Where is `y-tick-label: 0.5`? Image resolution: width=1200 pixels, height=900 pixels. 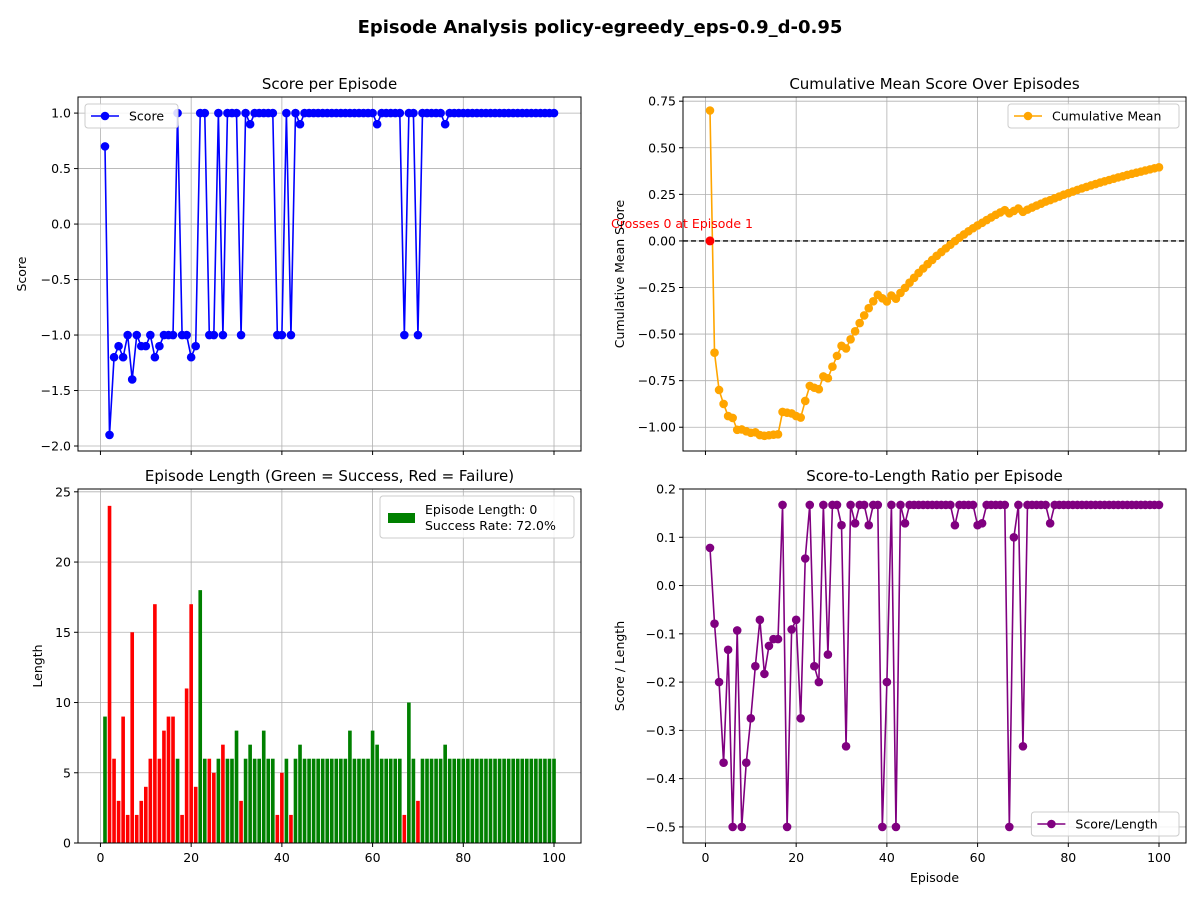 y-tick-label: 0.5 is located at coordinates (61, 168).